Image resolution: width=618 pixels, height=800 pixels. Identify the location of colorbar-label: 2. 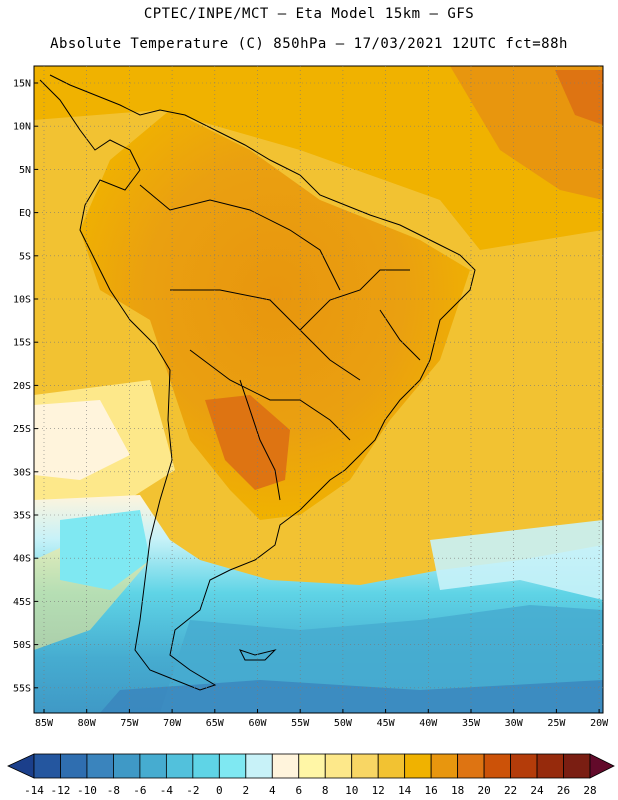
(245, 790).